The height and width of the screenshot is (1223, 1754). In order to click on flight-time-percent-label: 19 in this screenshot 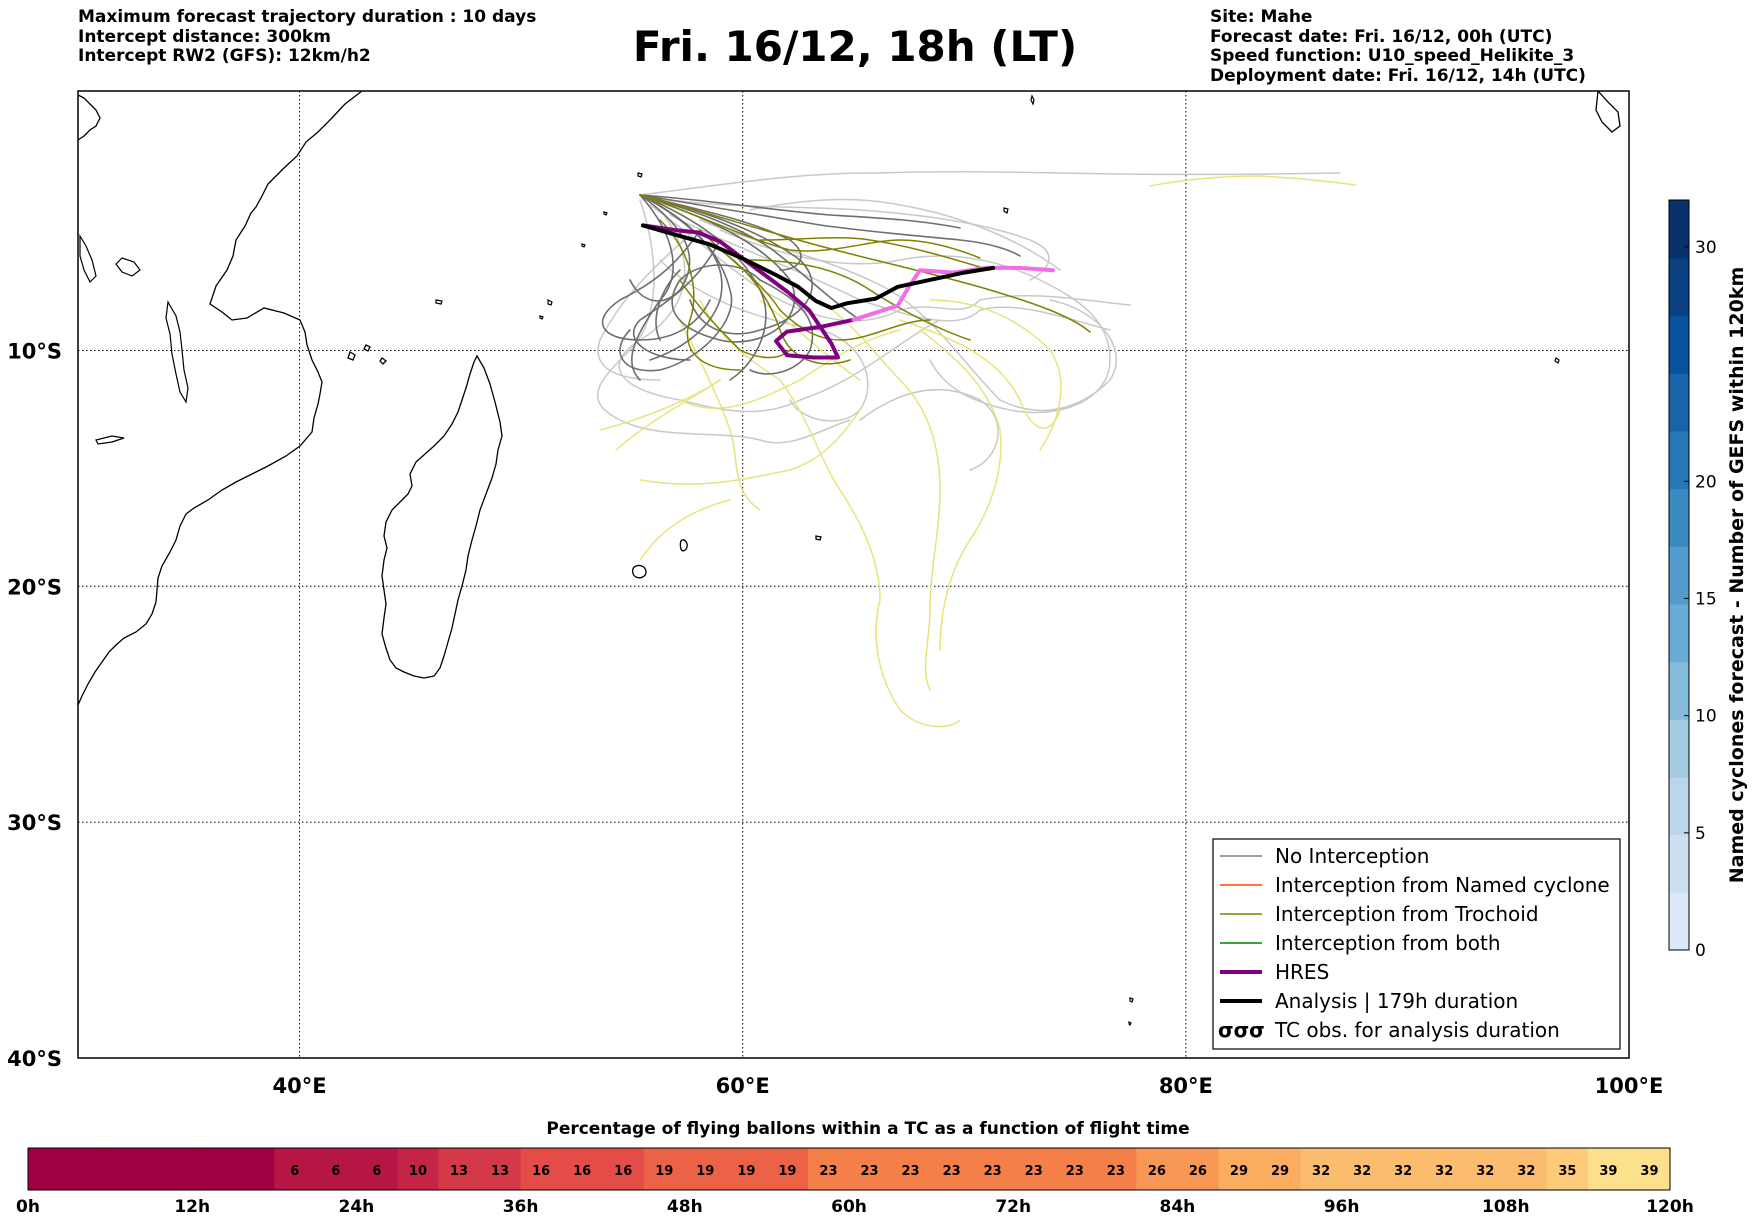, I will do `click(746, 1171)`.